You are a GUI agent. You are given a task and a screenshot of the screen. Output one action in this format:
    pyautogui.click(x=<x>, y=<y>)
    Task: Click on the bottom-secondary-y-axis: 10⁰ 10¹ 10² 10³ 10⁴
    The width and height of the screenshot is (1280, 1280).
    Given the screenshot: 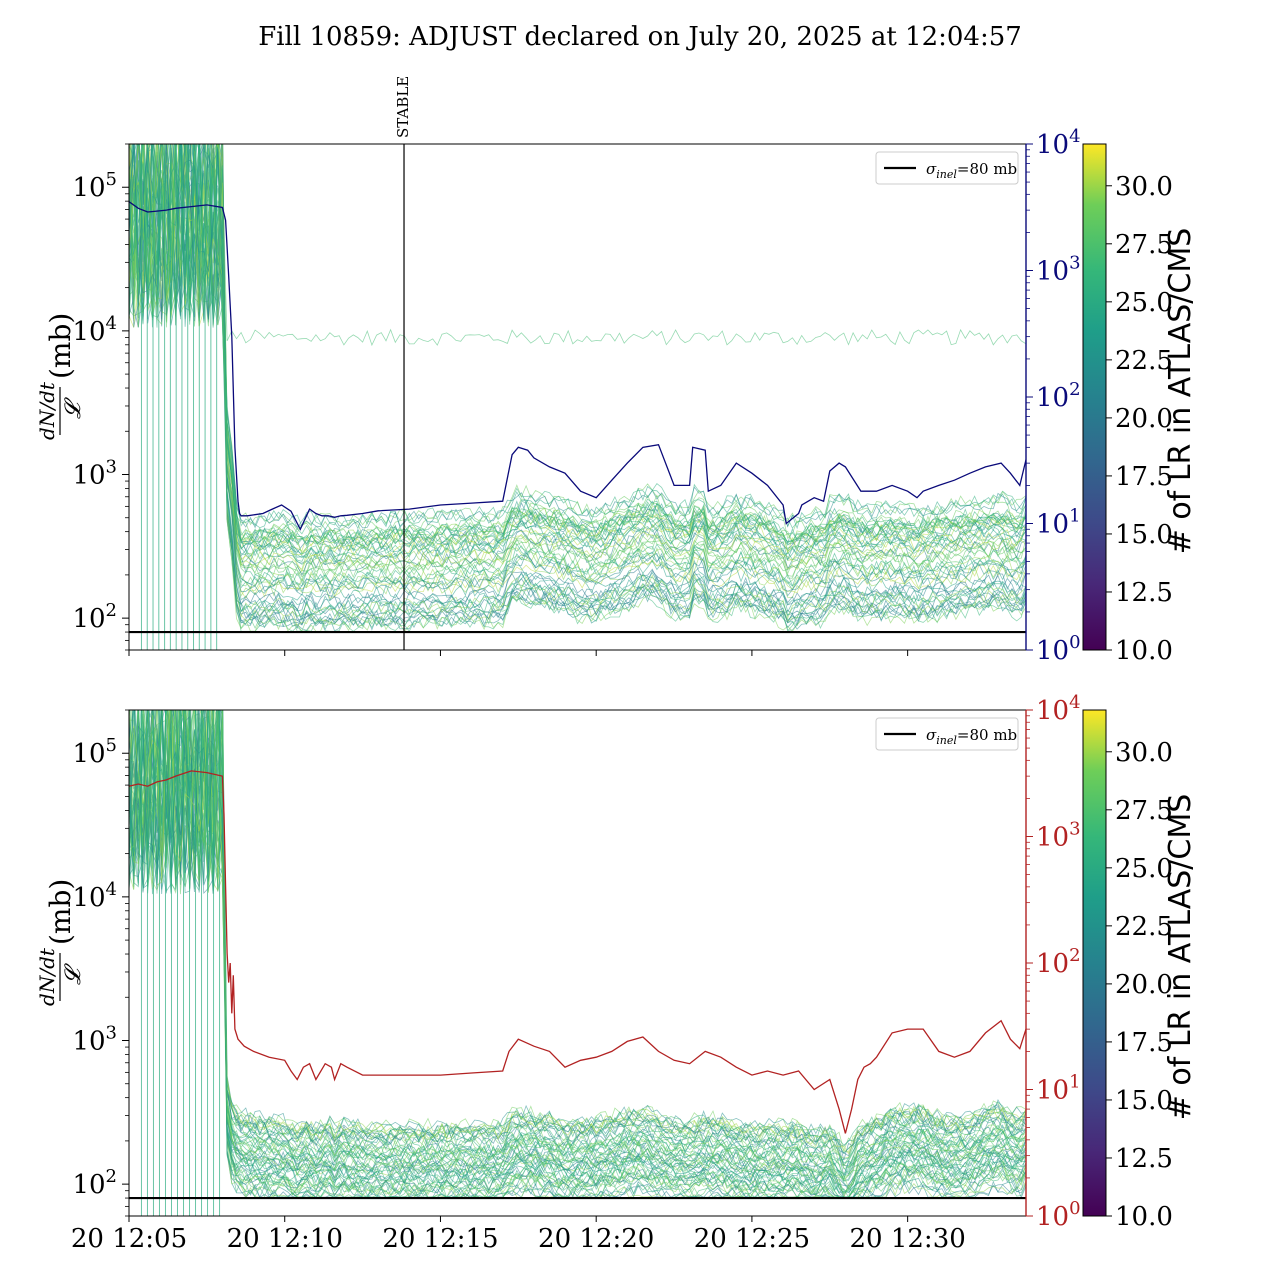 What is the action you would take?
    pyautogui.click(x=1053, y=962)
    